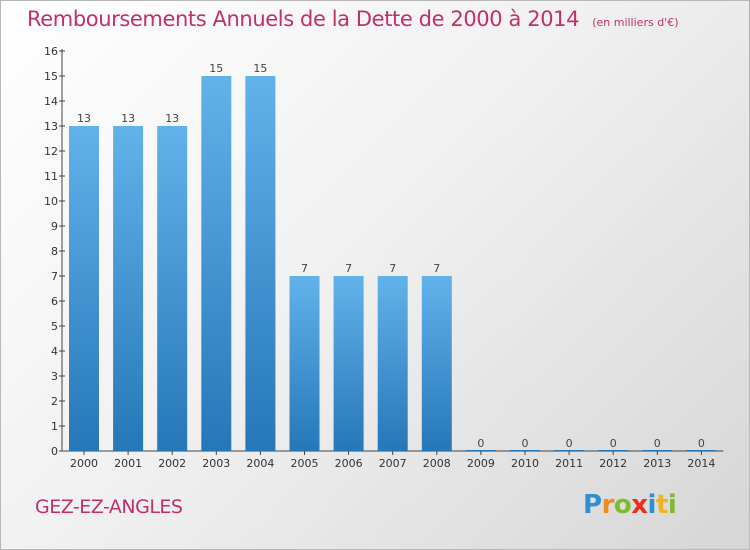 This screenshot has height=550, width=750. What do you see at coordinates (54, 426) in the screenshot?
I see `y-tick-label: 1` at bounding box center [54, 426].